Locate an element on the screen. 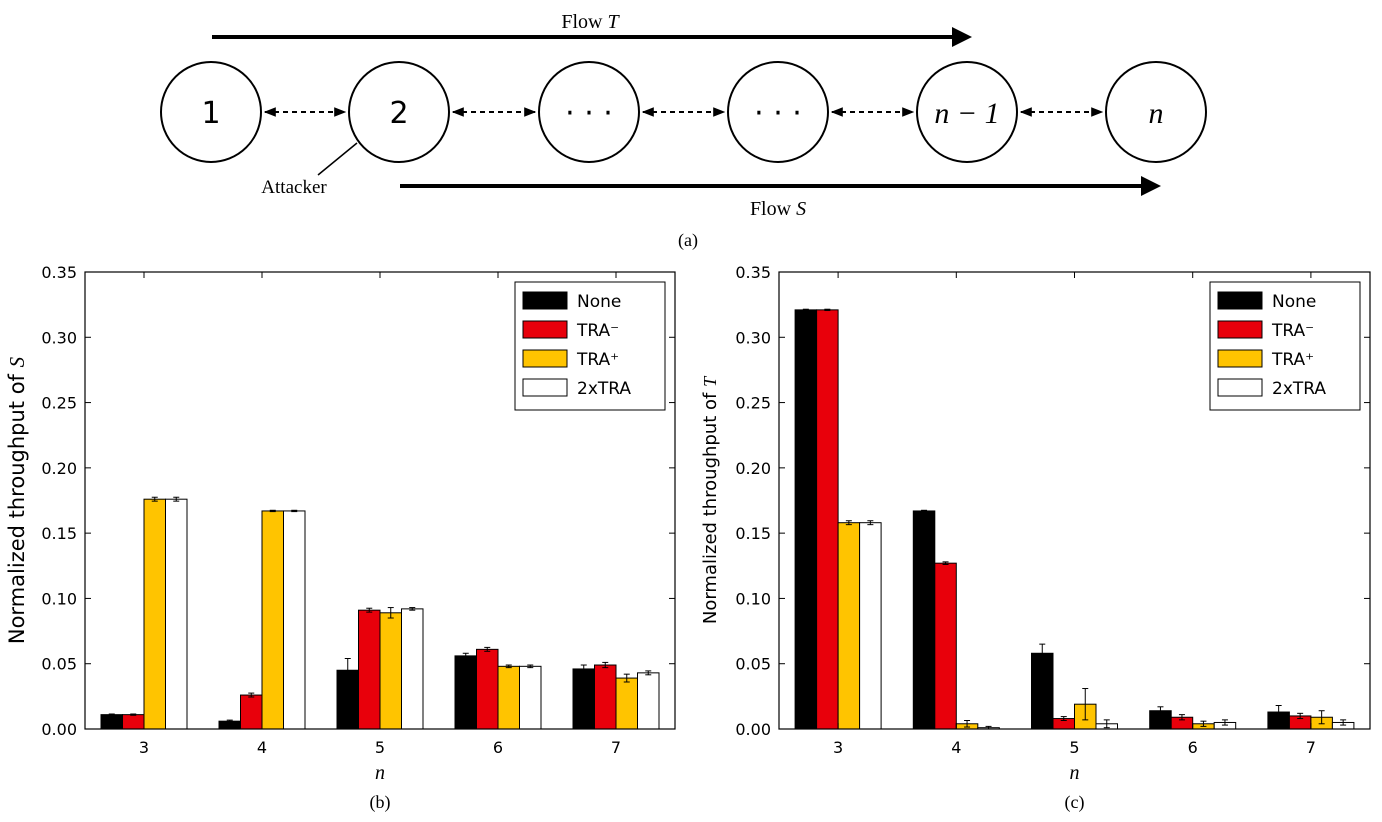 This screenshot has height=822, width=1382. node-label: 1 is located at coordinates (210, 113).